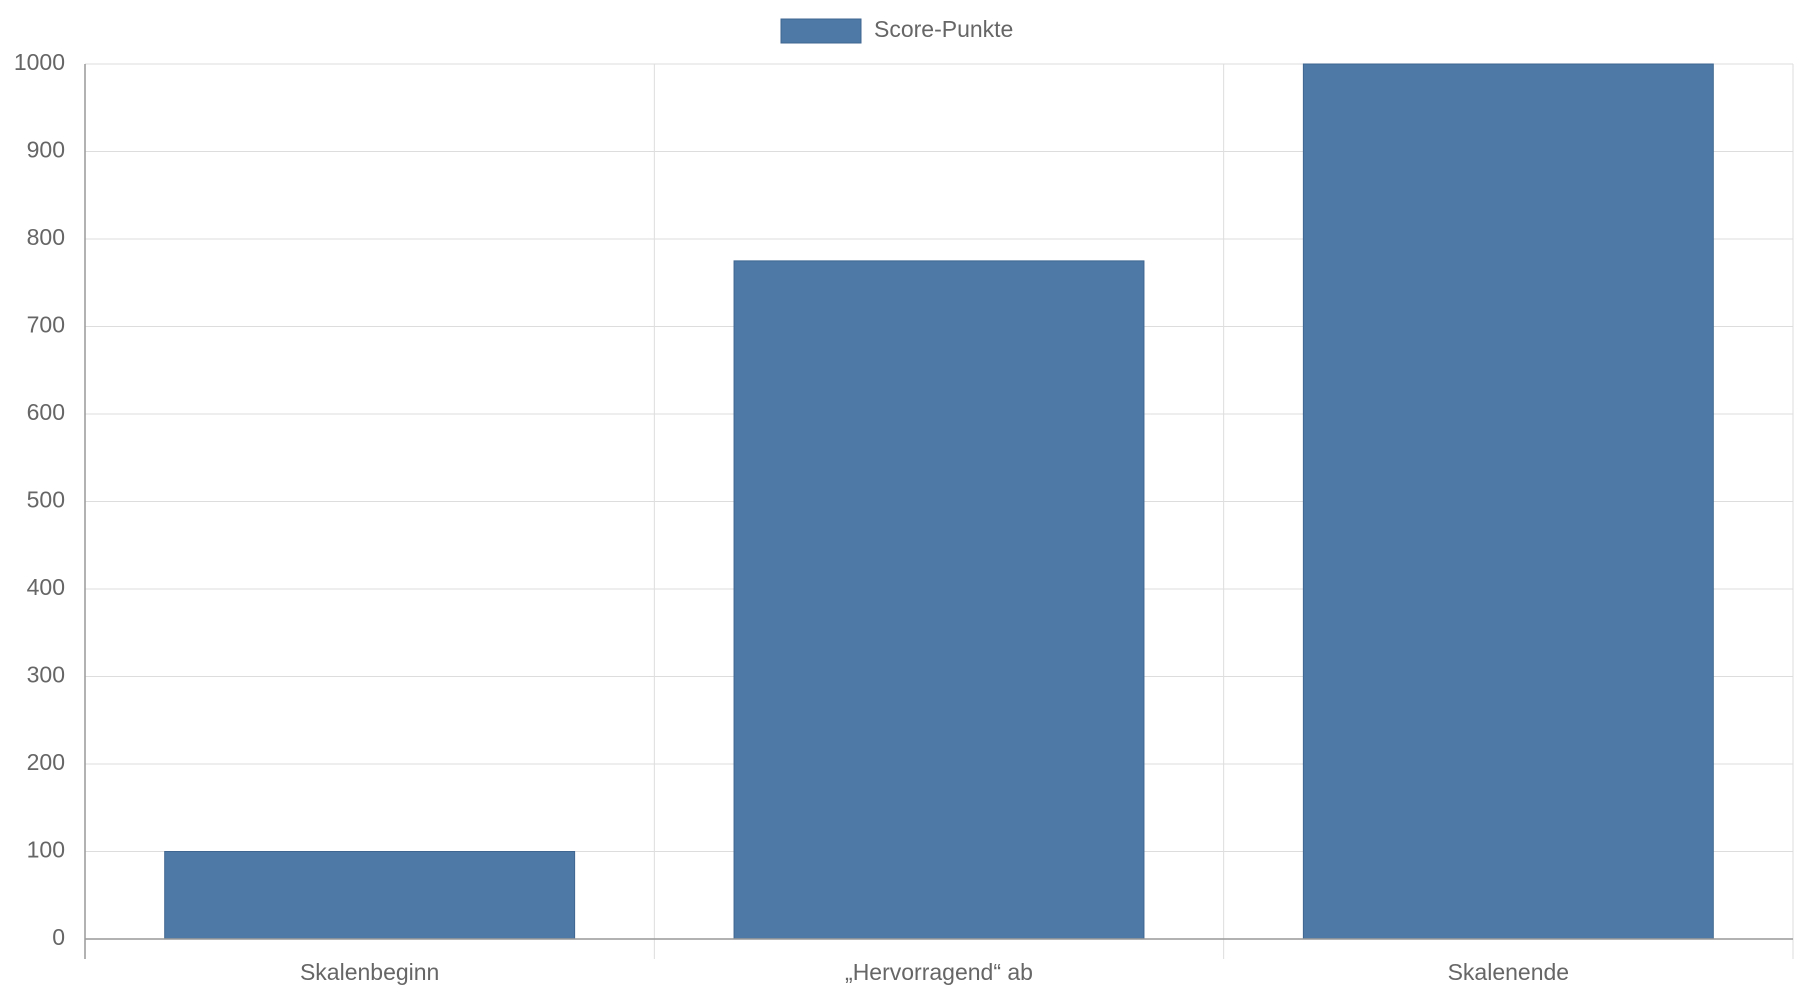  I want to click on y-tick-label: 500, so click(46, 500).